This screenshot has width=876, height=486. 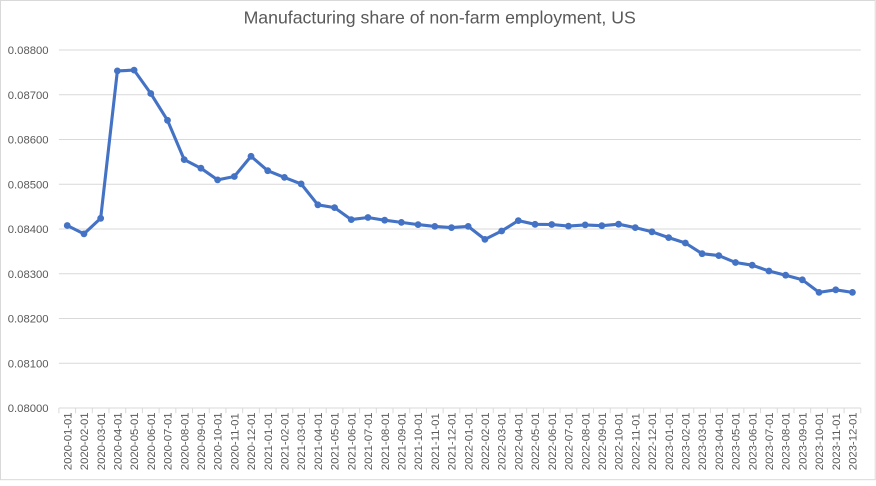 I want to click on svg-text: 2020-03-01, so click(x=102, y=441).